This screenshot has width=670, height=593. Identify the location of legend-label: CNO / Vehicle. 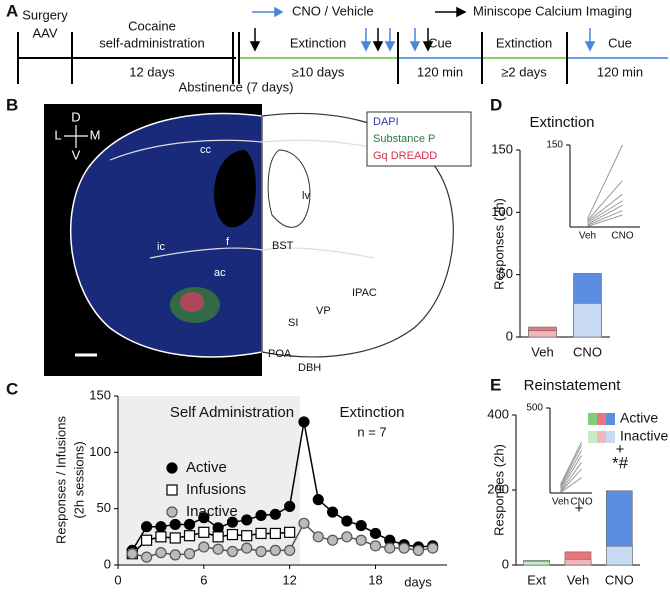
(333, 10).